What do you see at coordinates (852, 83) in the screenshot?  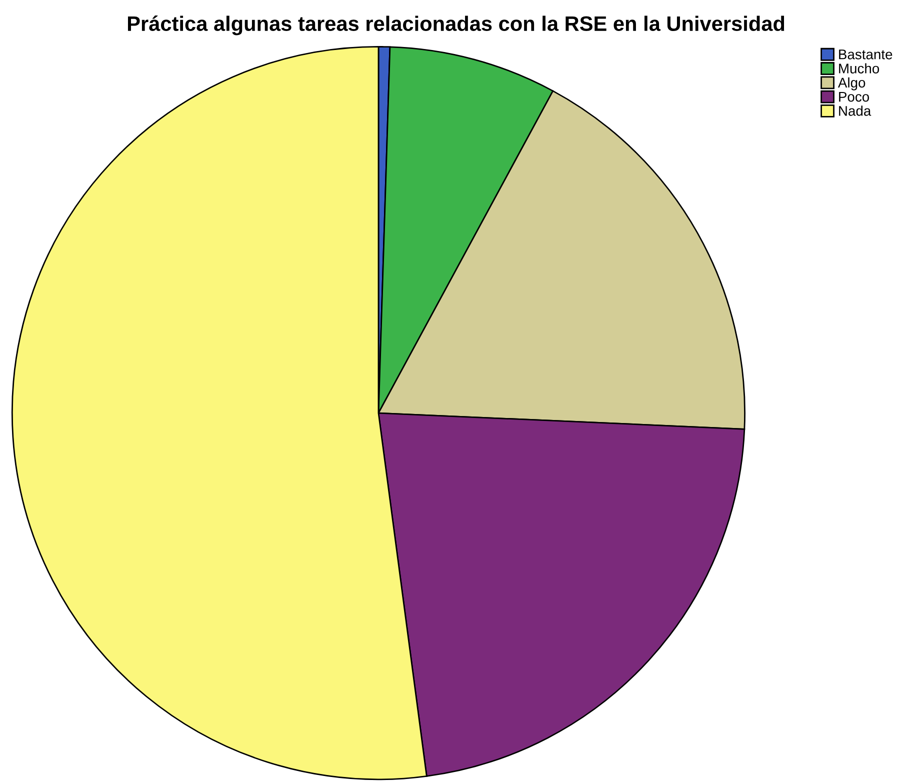 I see `legend-label: Algo` at bounding box center [852, 83].